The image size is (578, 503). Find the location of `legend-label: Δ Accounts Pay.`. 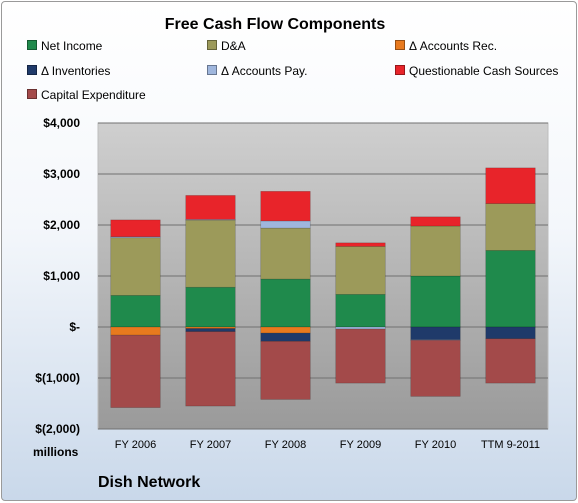

legend-label: Δ Accounts Pay. is located at coordinates (264, 71).